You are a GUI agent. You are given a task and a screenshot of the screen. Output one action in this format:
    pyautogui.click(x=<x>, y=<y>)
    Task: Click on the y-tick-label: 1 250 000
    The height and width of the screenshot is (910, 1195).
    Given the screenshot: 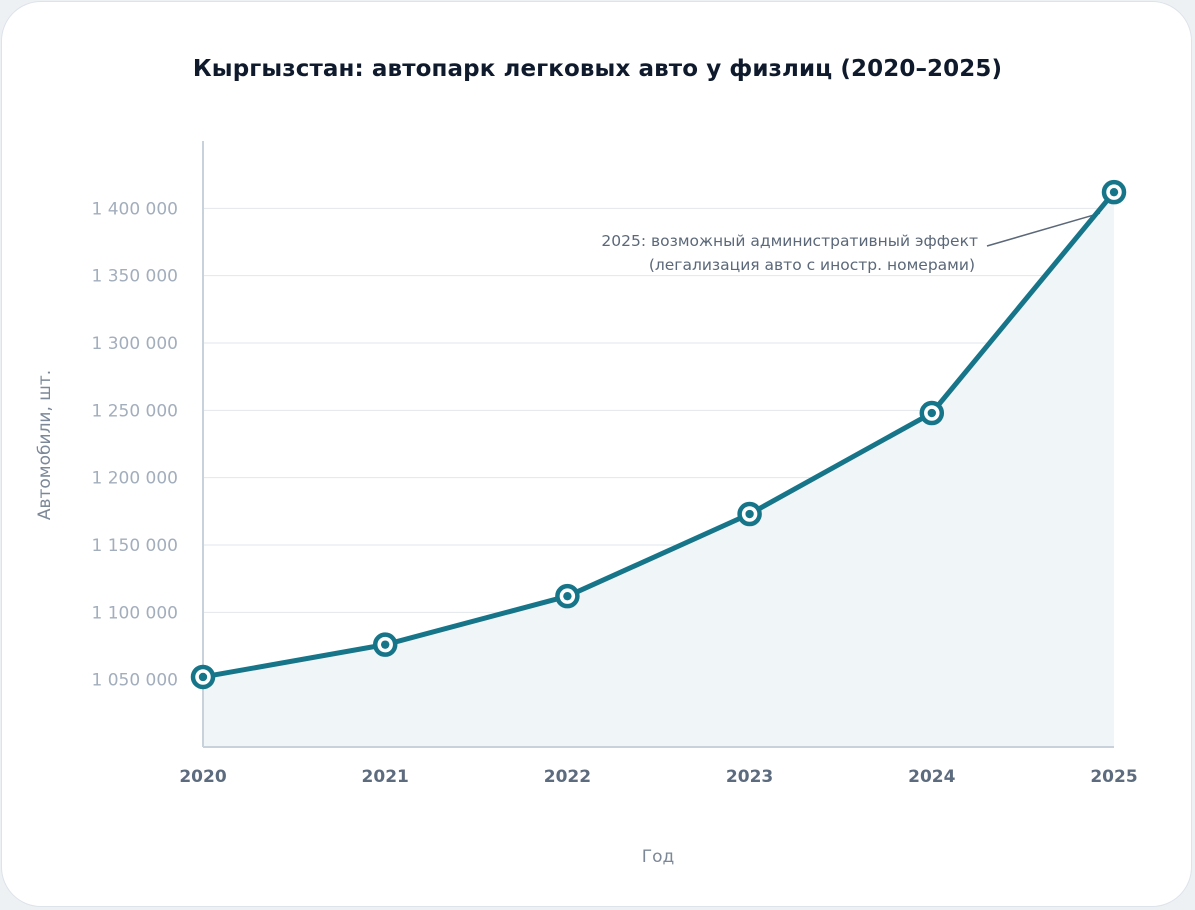 What is the action you would take?
    pyautogui.click(x=134, y=411)
    